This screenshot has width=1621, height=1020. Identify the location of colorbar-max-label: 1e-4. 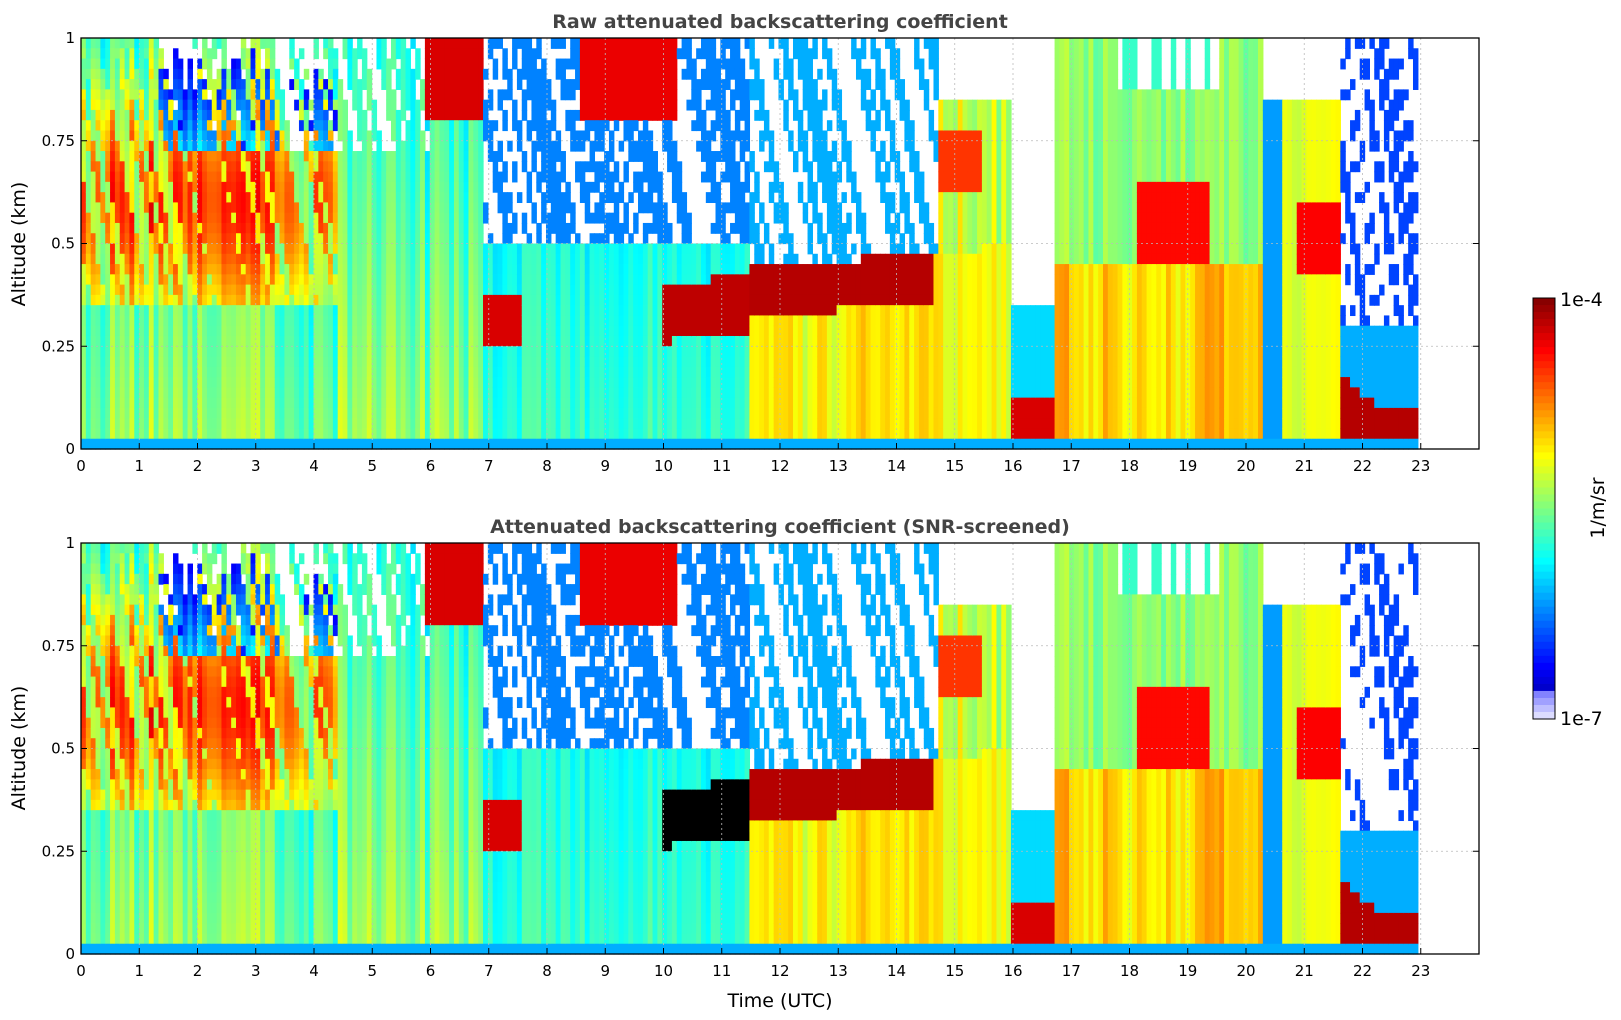
(1581, 300).